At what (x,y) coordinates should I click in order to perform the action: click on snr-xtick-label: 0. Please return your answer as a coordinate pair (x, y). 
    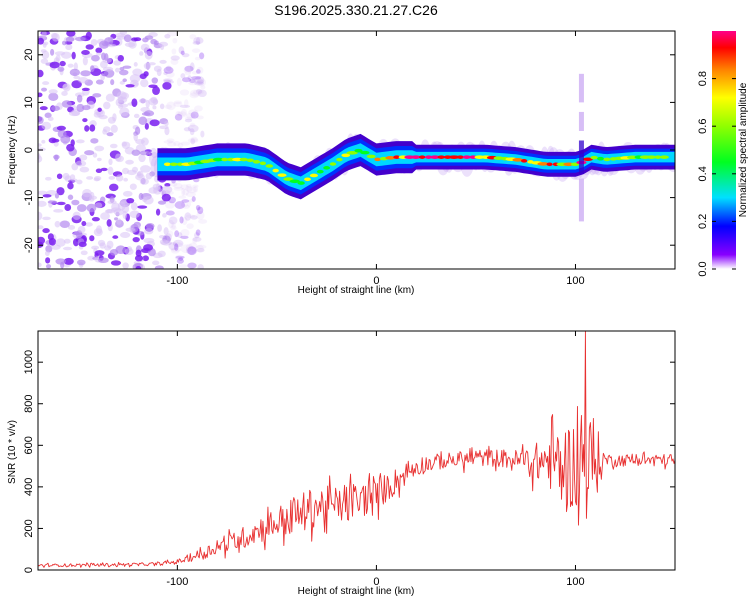
    Looking at the image, I should click on (376, 582).